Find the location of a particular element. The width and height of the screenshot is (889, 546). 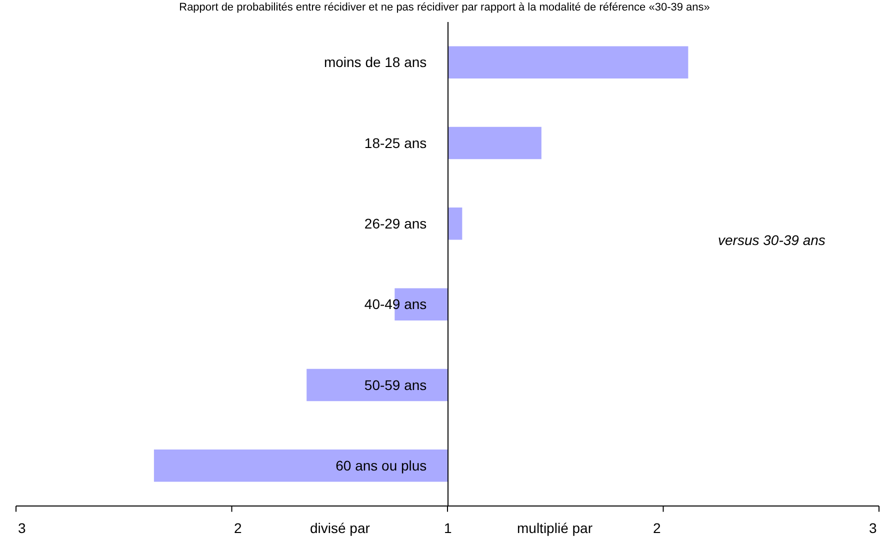

y-tick-label: 50-59 ans is located at coordinates (395, 384).